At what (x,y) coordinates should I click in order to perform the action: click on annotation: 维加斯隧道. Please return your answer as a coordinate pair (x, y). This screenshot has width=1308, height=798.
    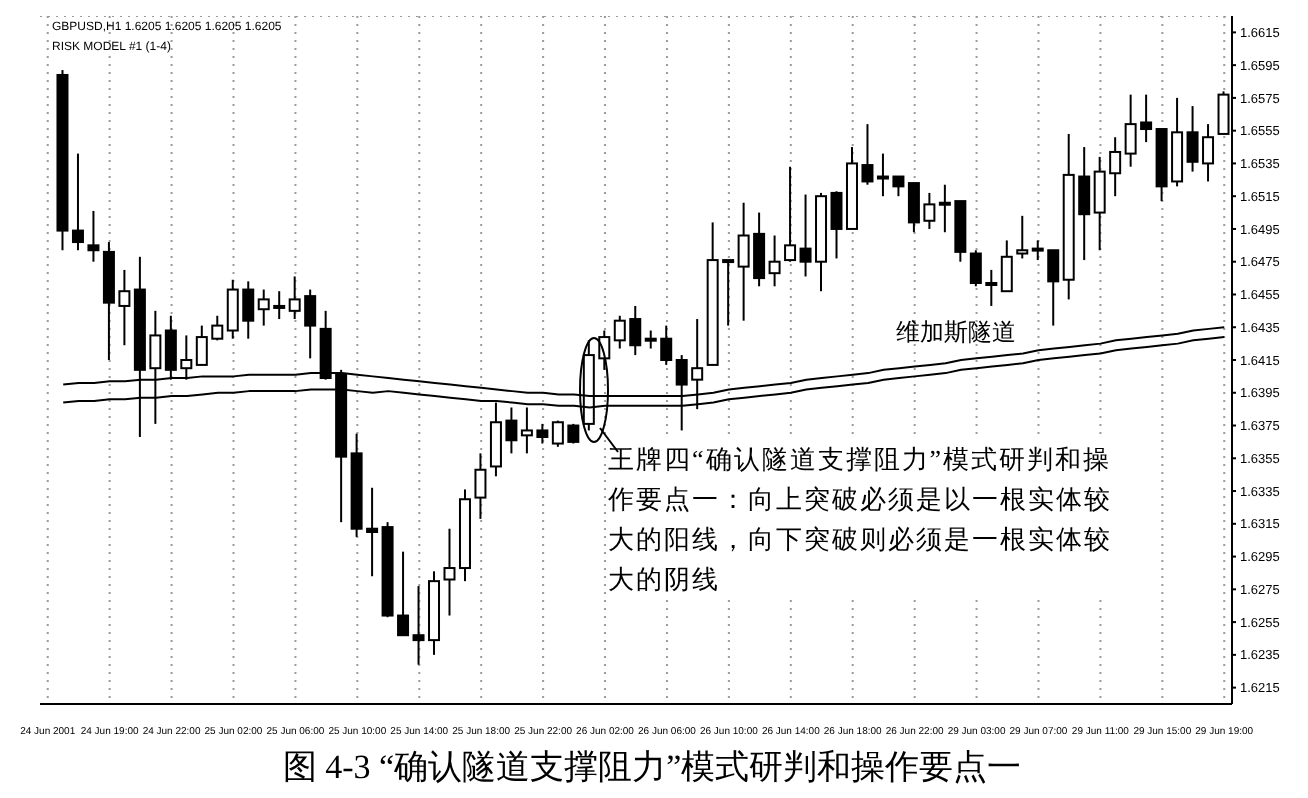
    Looking at the image, I should click on (956, 333).